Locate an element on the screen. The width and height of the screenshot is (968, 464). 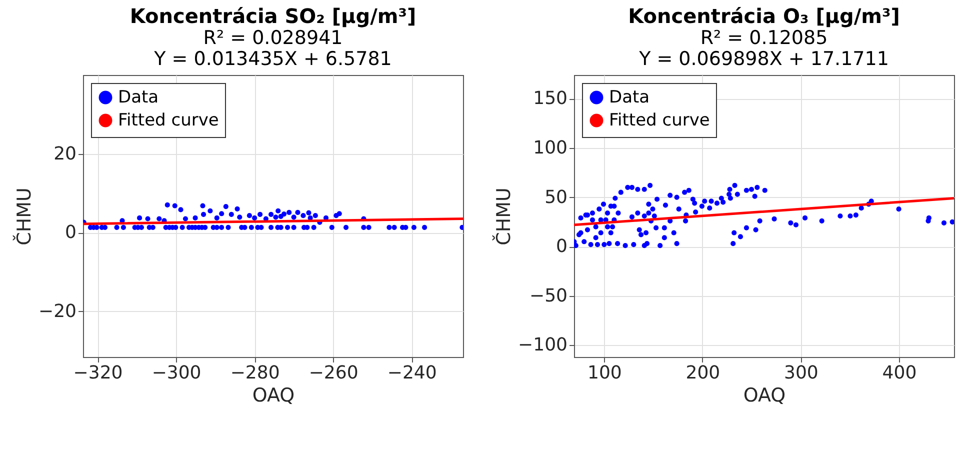
chart-subtitle: R² = 0.028941 Y = 0.013435X + 6.5781 is located at coordinates (272, 48).